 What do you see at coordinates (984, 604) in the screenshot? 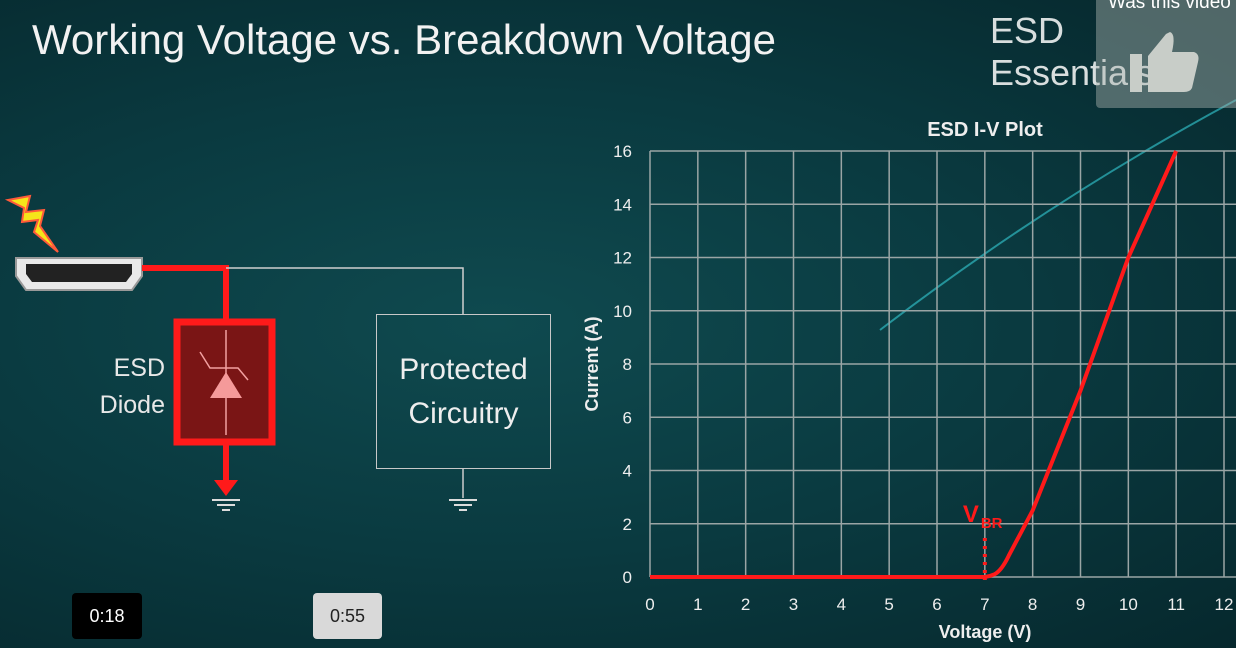
I see `x-tick-label: 7` at bounding box center [984, 604].